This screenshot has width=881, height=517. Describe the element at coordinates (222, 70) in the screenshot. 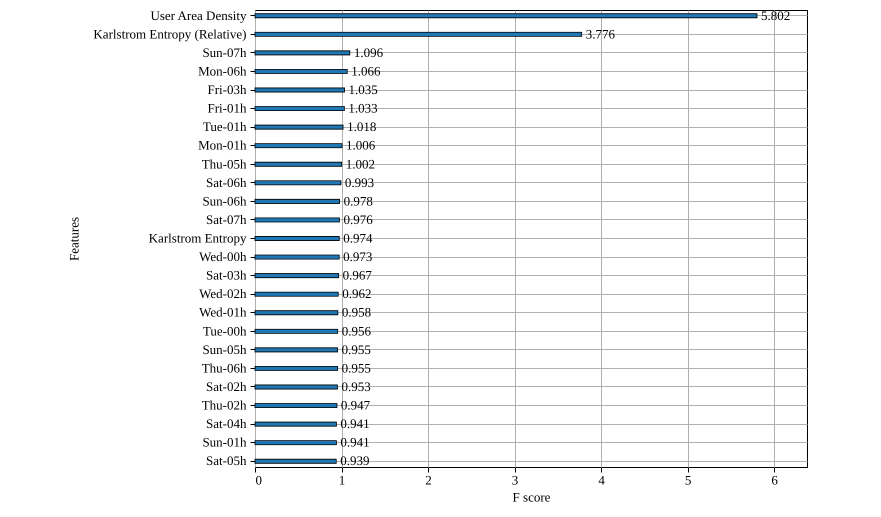

I see `y-tick-label: Mon-06h` at that location.